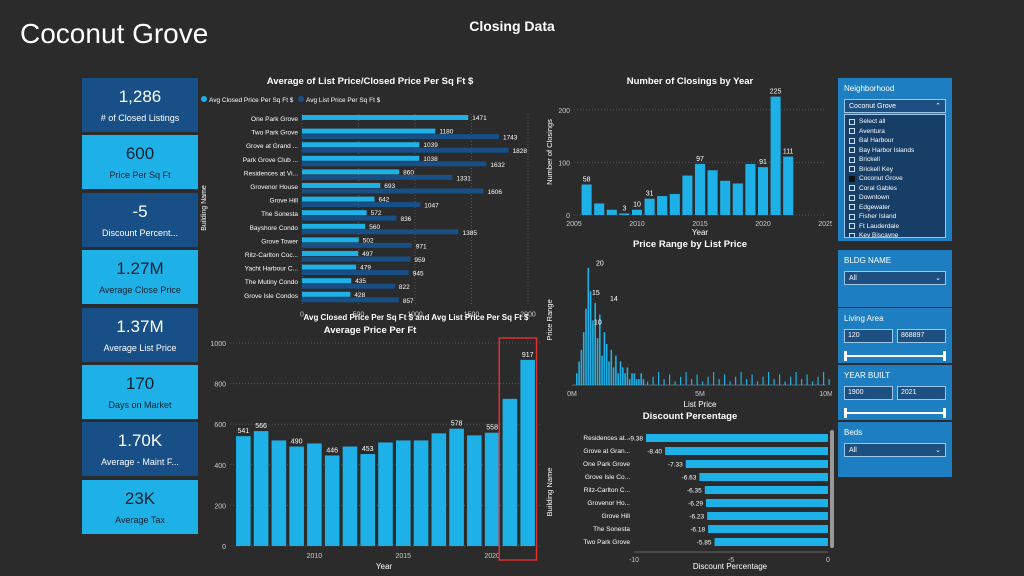 Image resolution: width=1024 pixels, height=576 pixels. I want to click on category-label: Bayshore Condo, so click(274, 228).